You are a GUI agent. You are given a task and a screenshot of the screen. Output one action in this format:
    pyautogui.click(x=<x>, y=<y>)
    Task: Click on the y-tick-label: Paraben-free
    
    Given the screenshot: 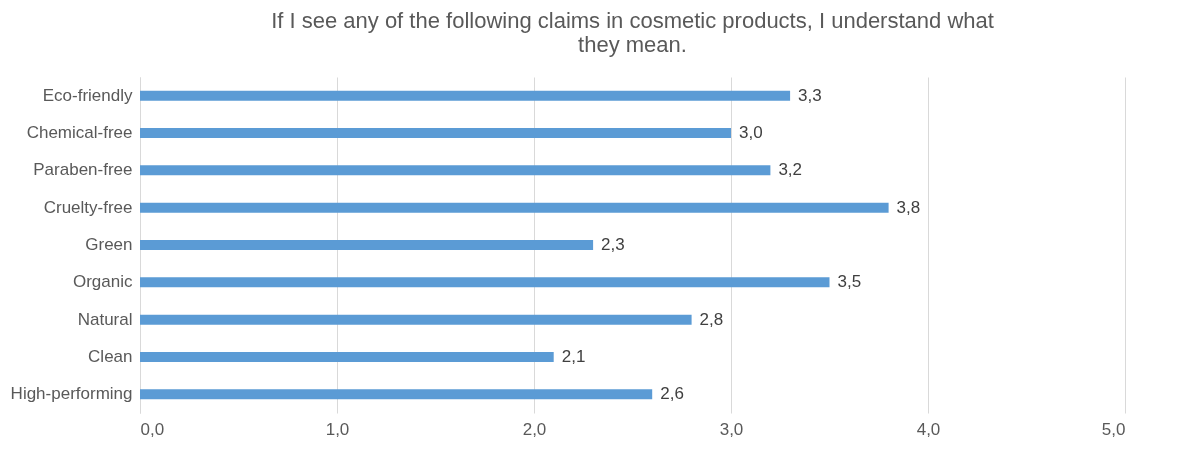 What is the action you would take?
    pyautogui.click(x=83, y=170)
    